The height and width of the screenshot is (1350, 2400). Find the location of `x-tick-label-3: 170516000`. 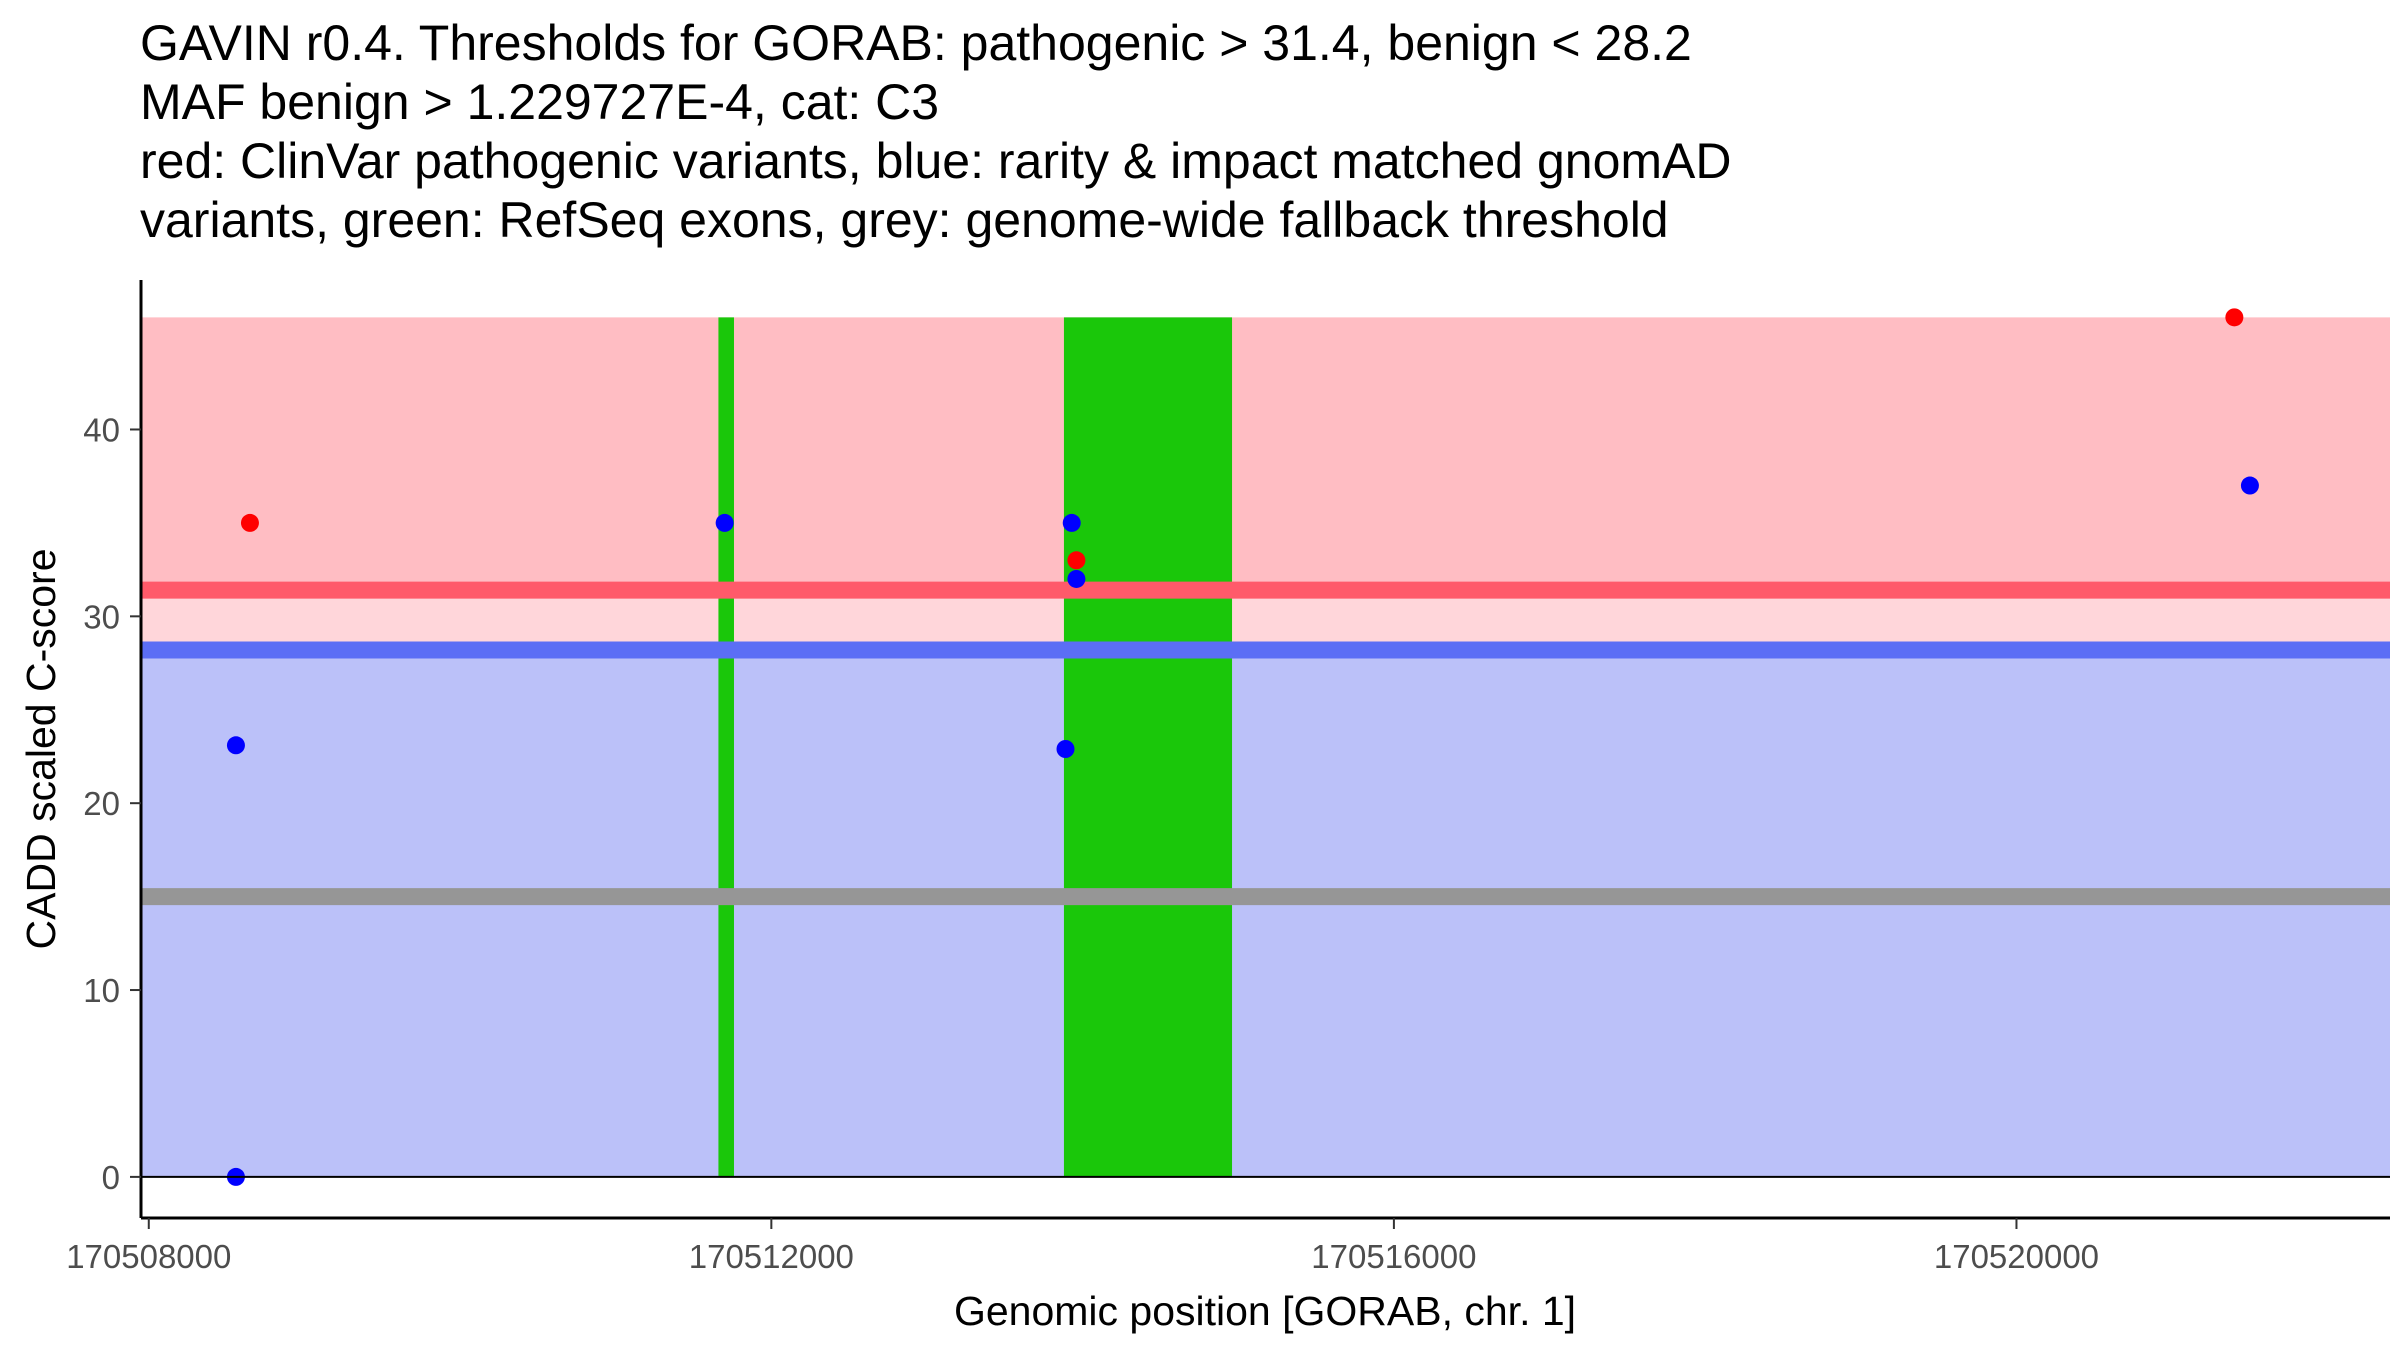

x-tick-label-3: 170516000 is located at coordinates (1393, 1256).